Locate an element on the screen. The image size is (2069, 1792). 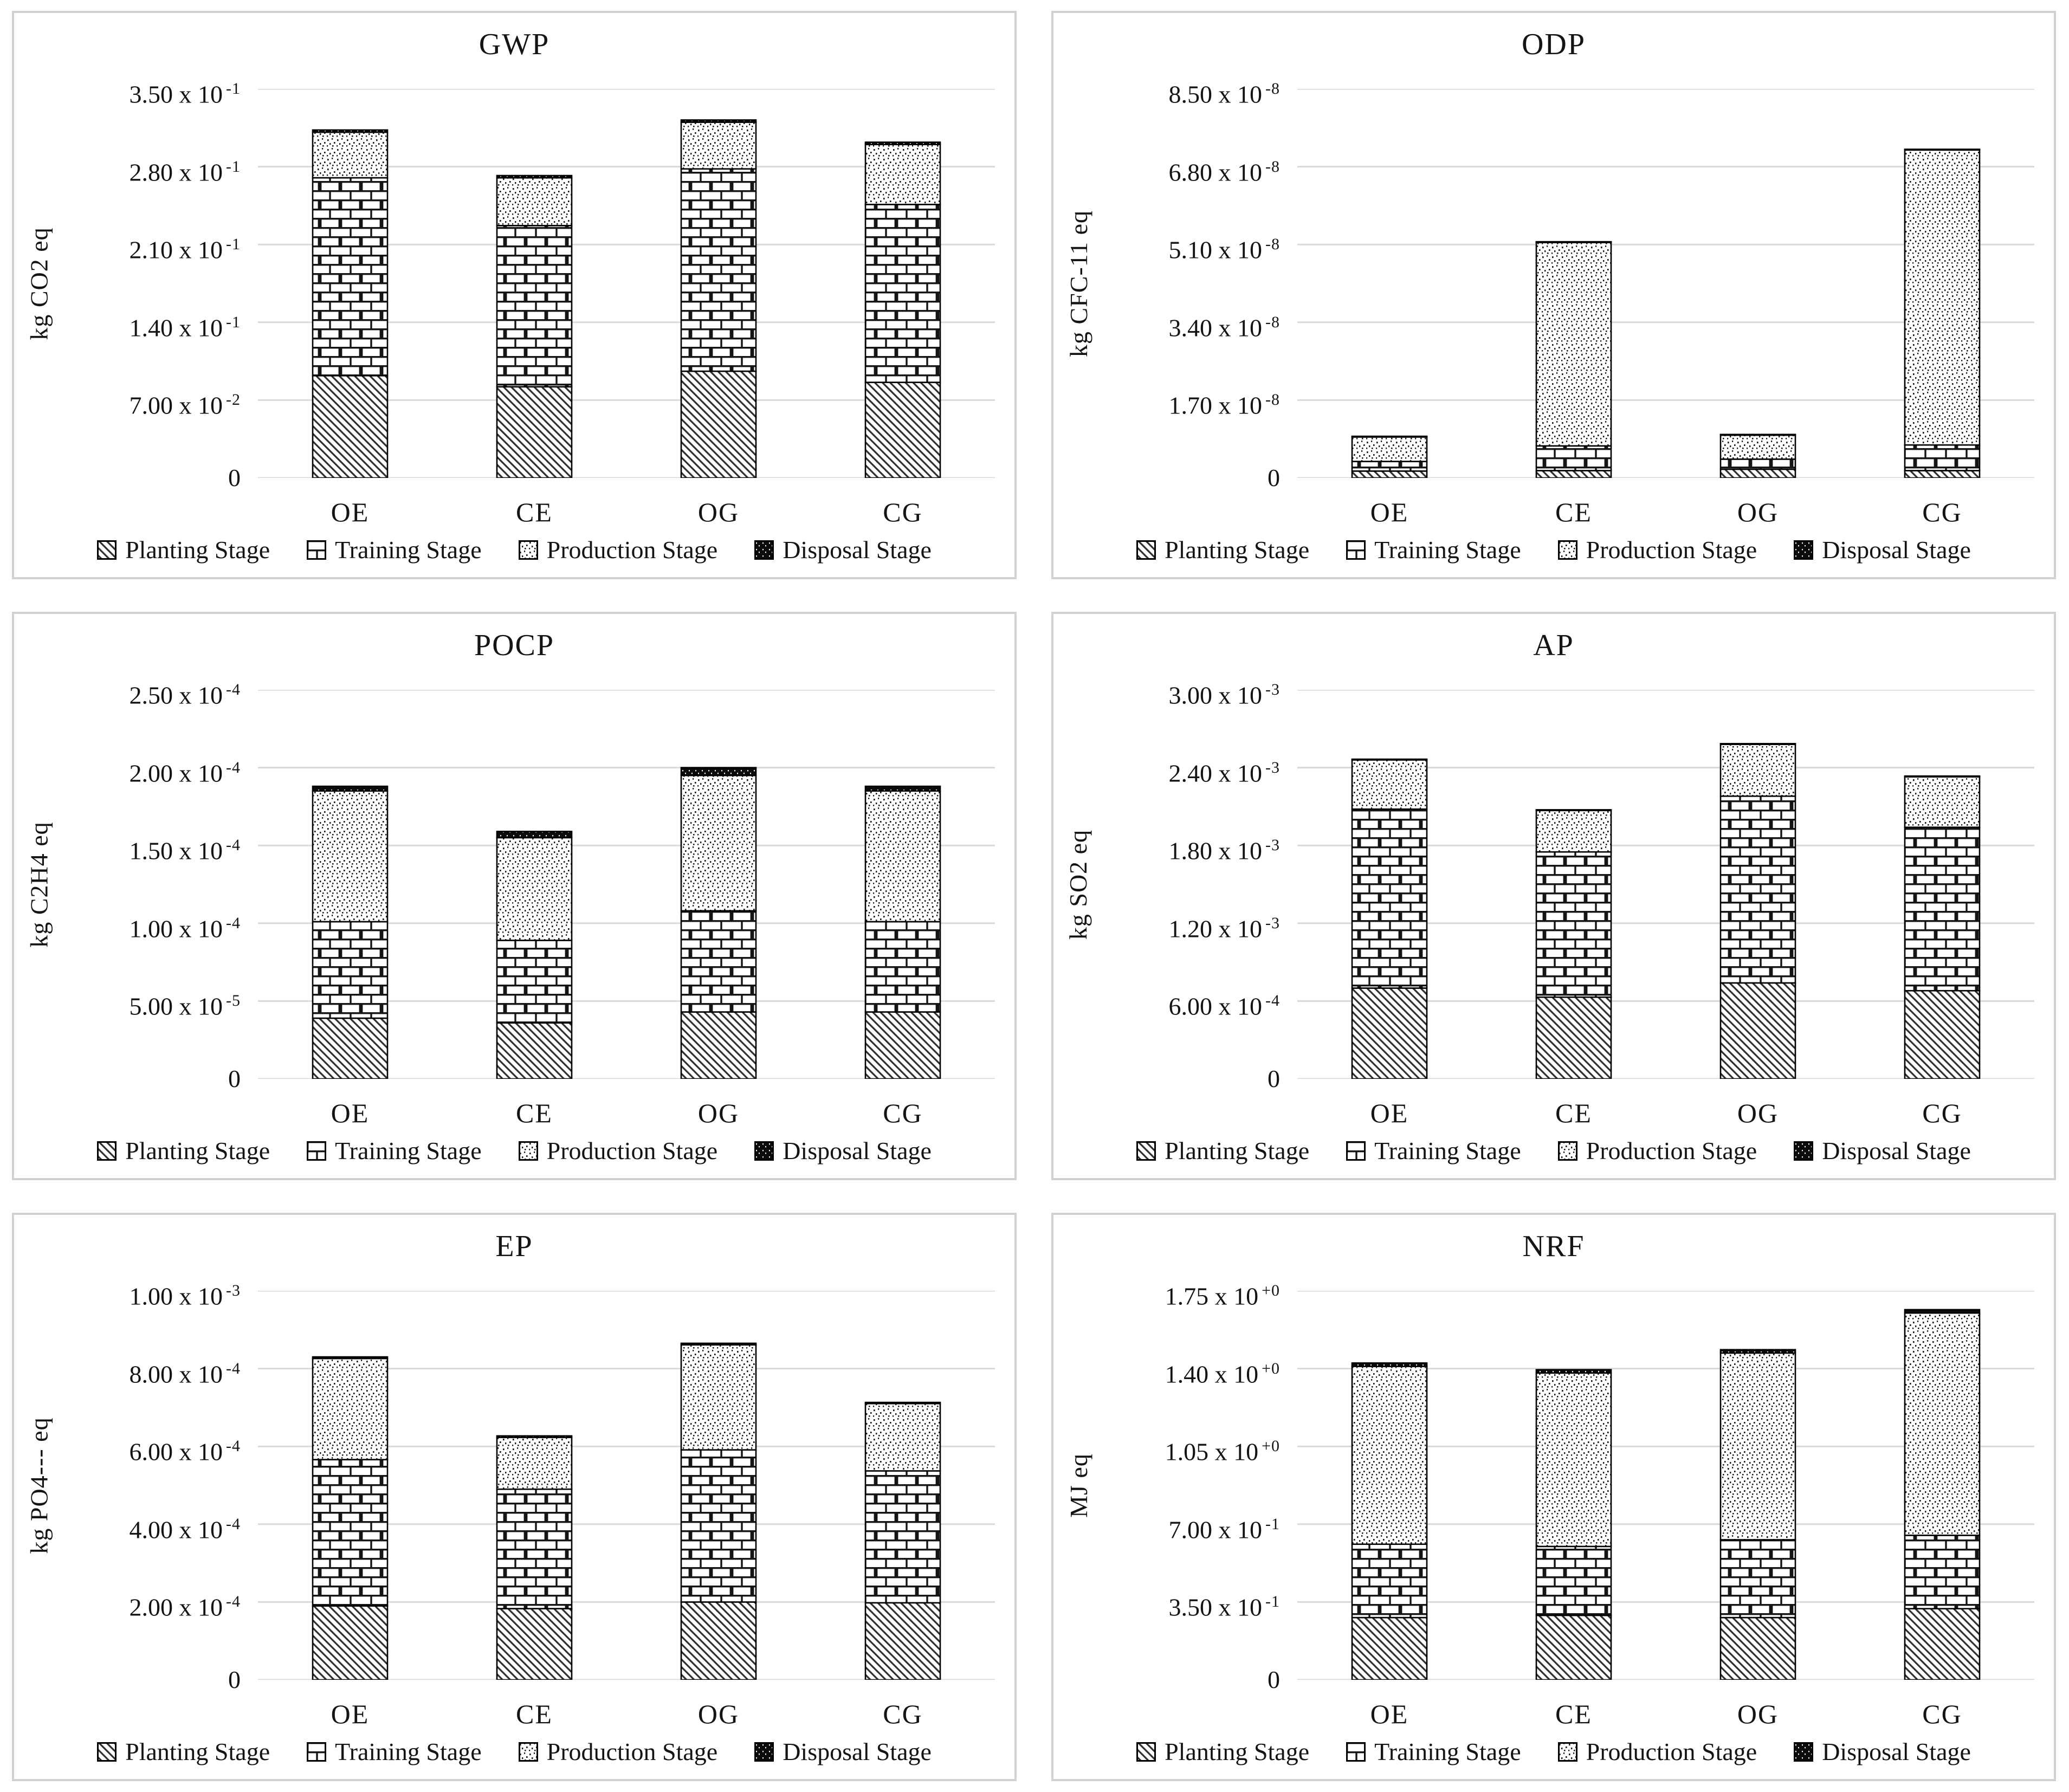
y-axis-tick-label: 8.00 x 10 -4 is located at coordinates (185, 1373).